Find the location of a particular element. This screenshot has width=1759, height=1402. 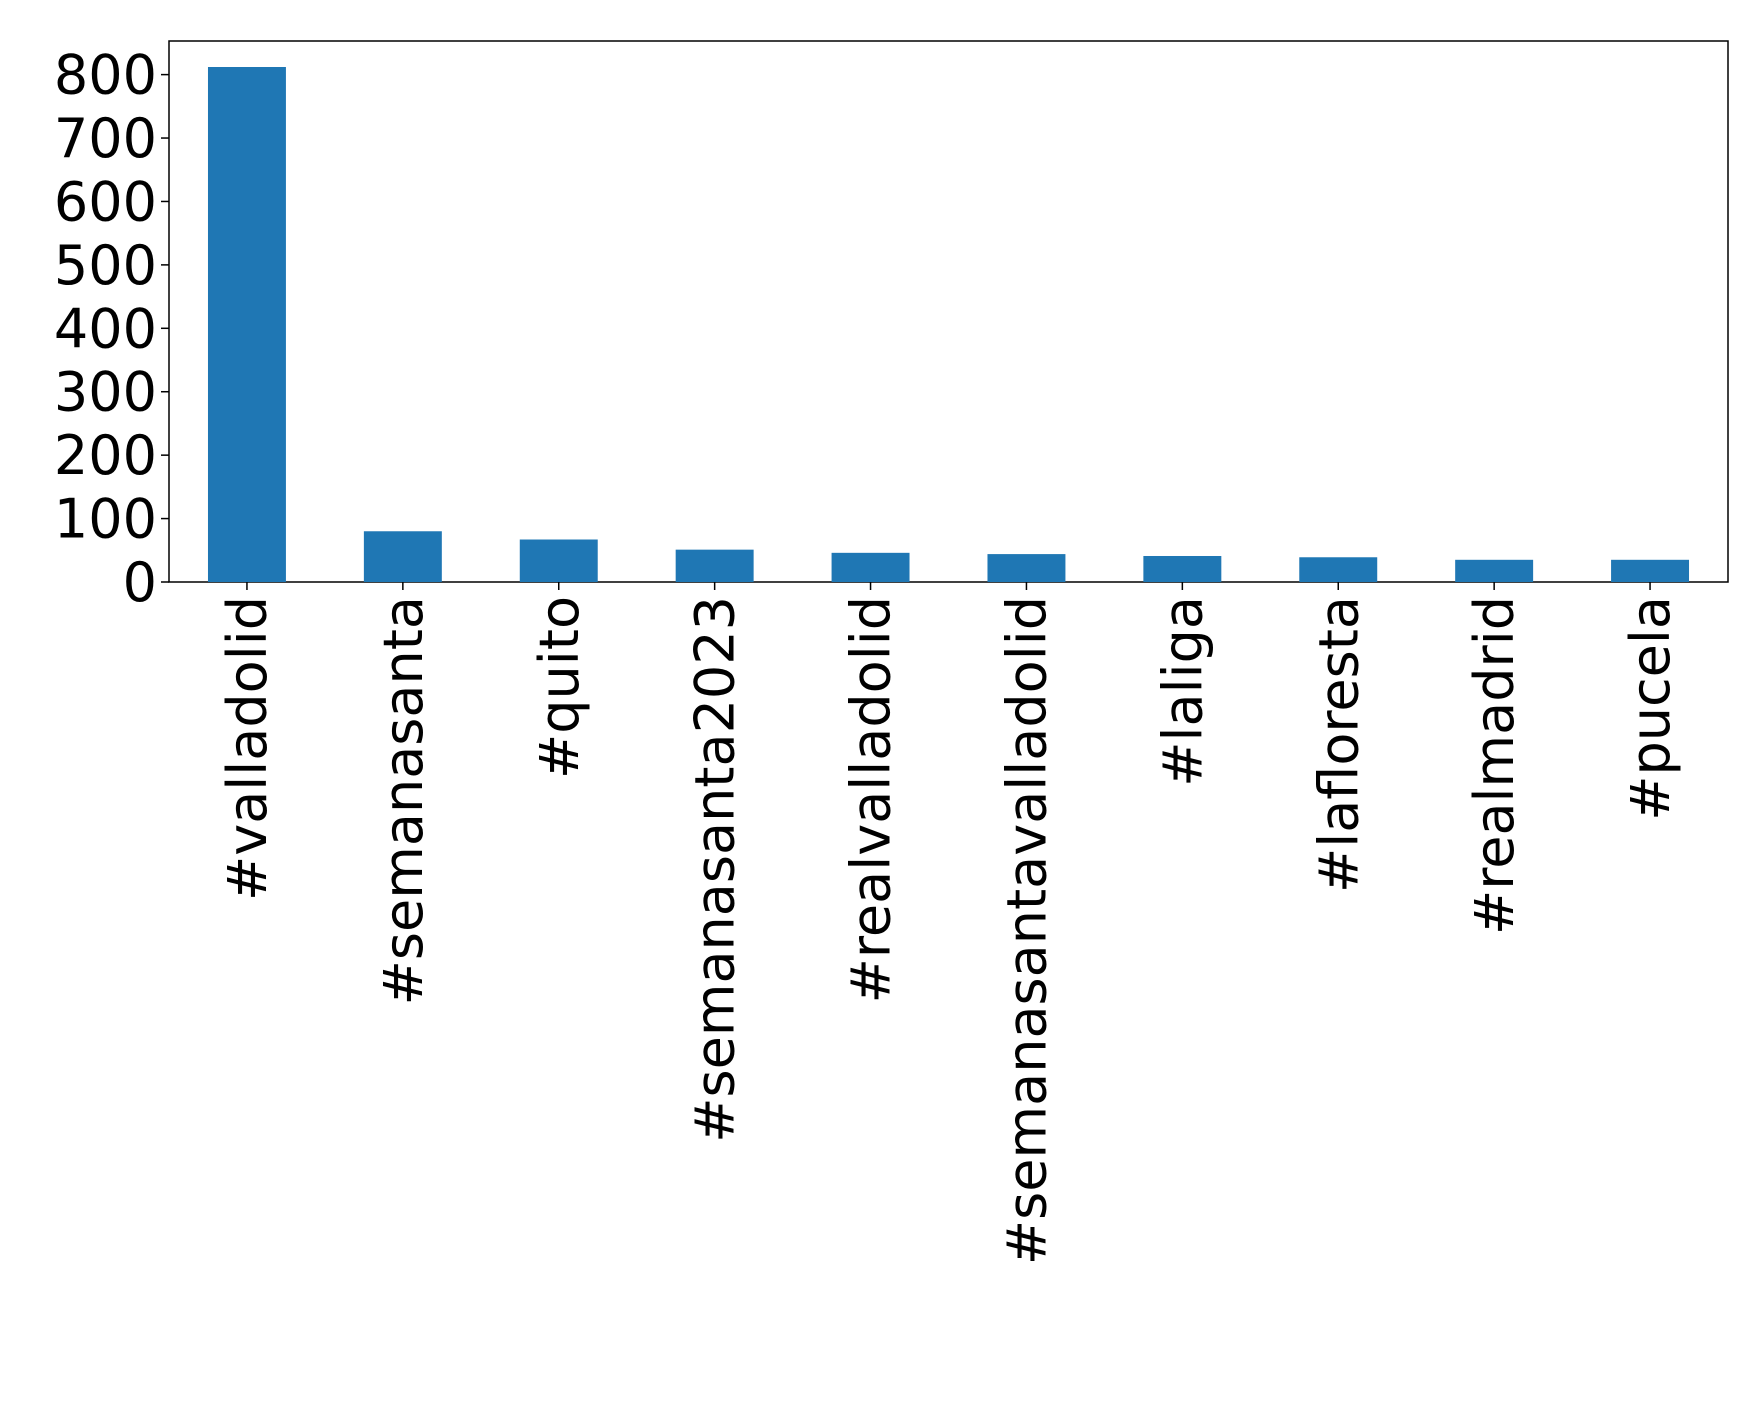

x-tick-label: #realvalladolid is located at coordinates (871, 799).